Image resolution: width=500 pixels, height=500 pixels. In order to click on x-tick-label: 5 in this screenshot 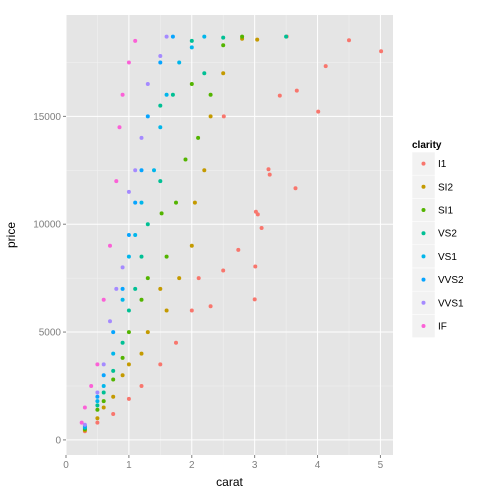, I will do `click(381, 465)`.